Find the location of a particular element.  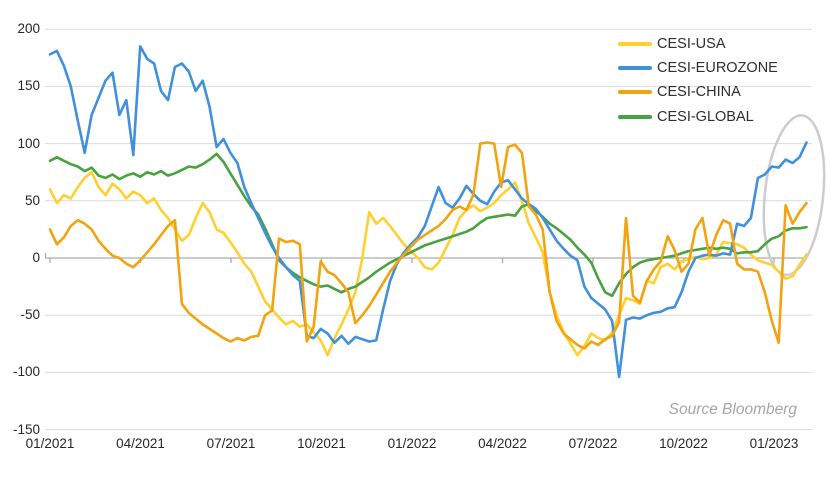

legend-label: CESI-USA is located at coordinates (691, 44).